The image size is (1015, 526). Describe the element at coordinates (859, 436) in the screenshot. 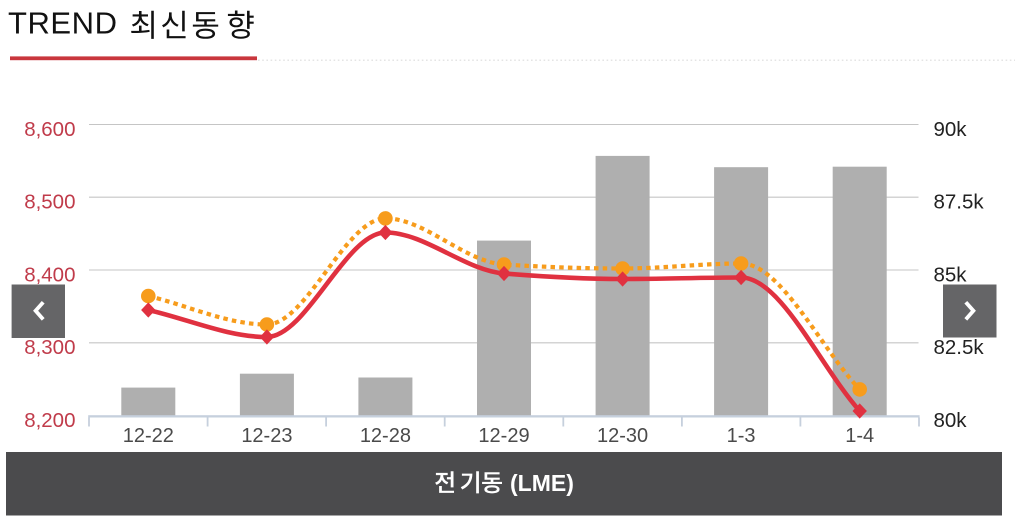

I see `svg-text: 1-4` at that location.